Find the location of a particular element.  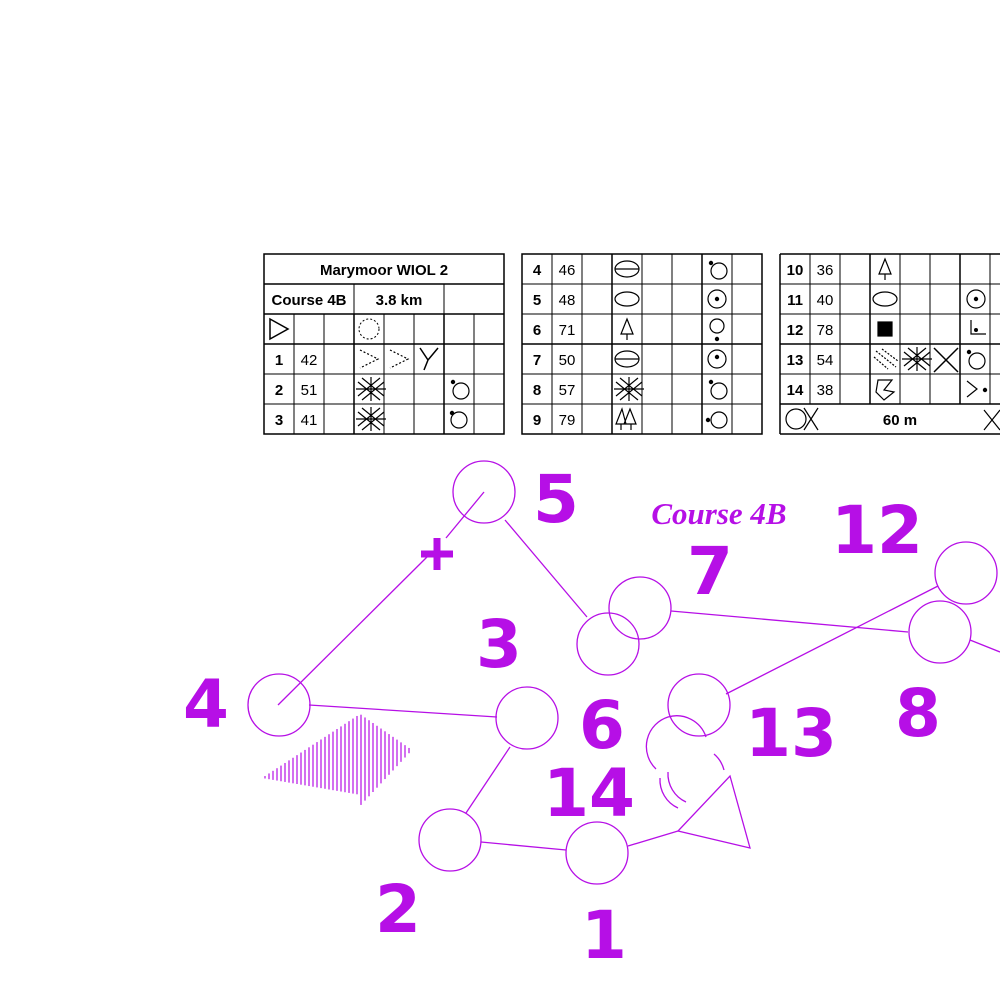

row-seq: 3 is located at coordinates (279, 420).